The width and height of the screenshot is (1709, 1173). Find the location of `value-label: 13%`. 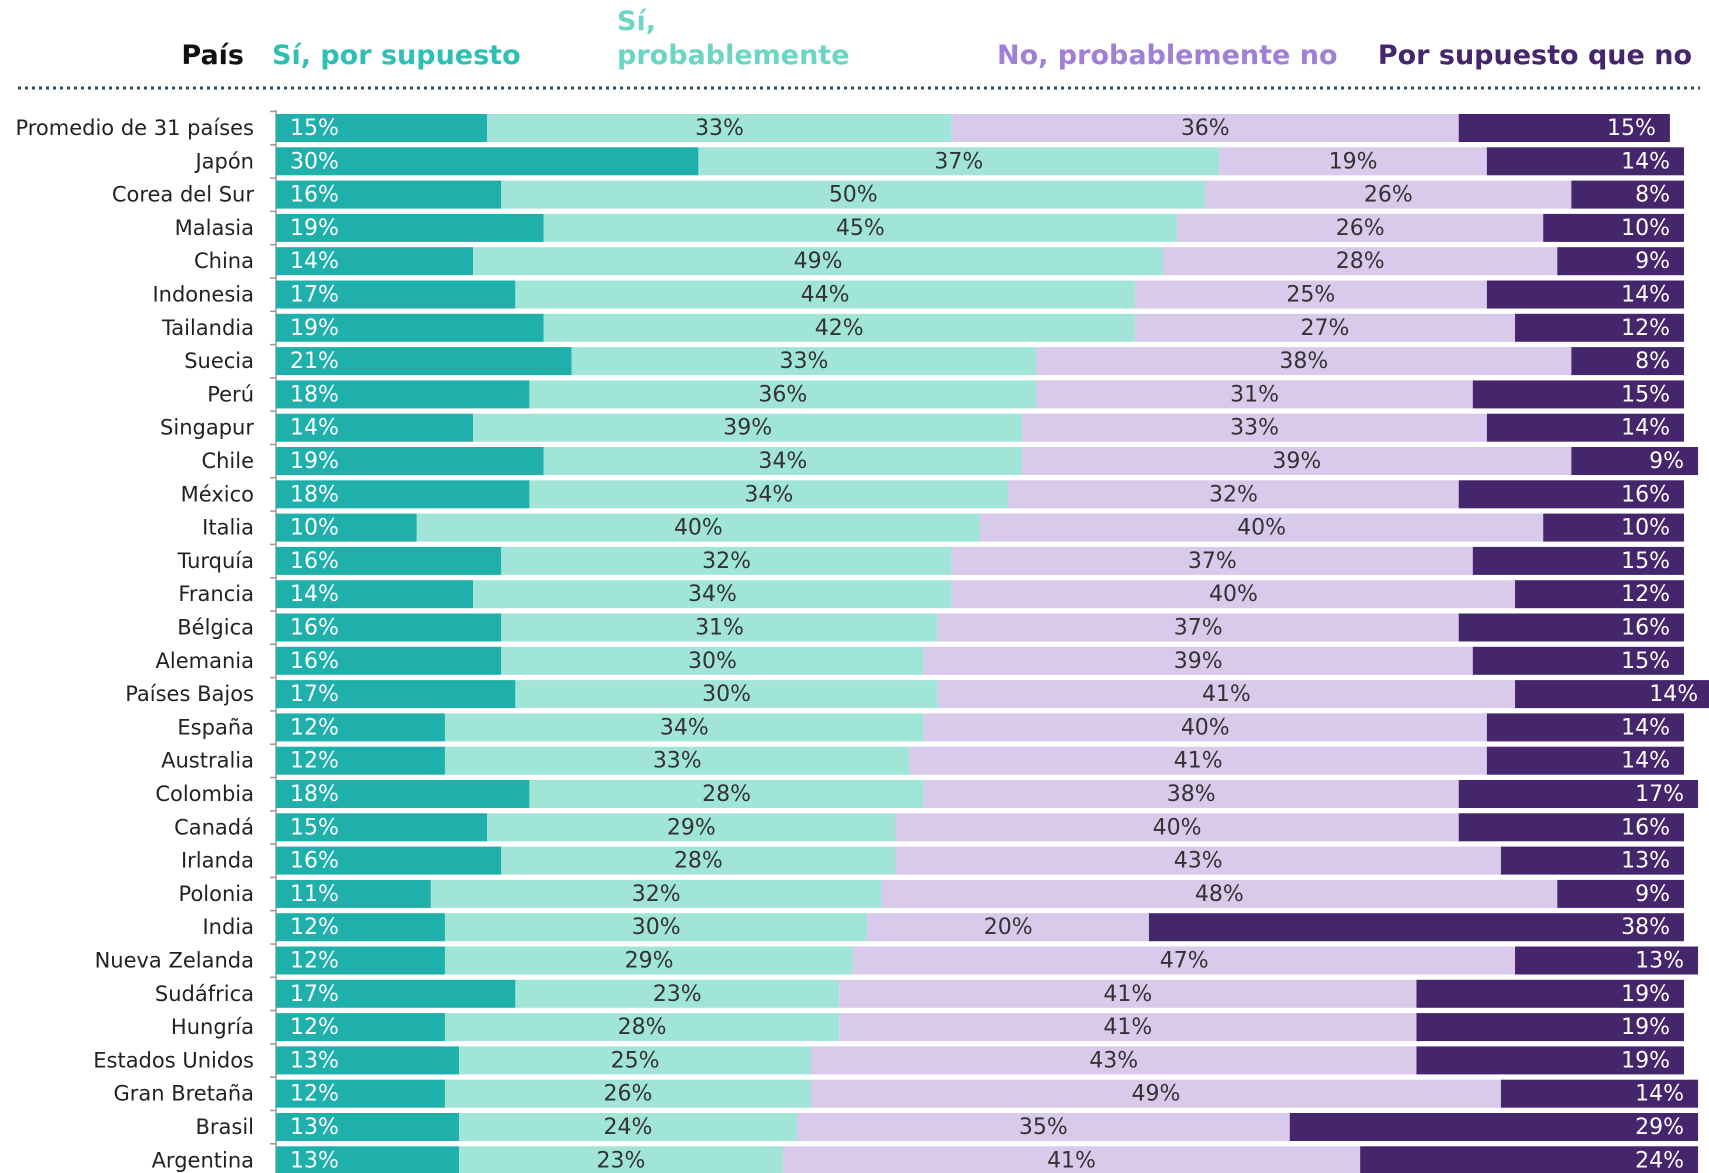

value-label: 13% is located at coordinates (1645, 861).